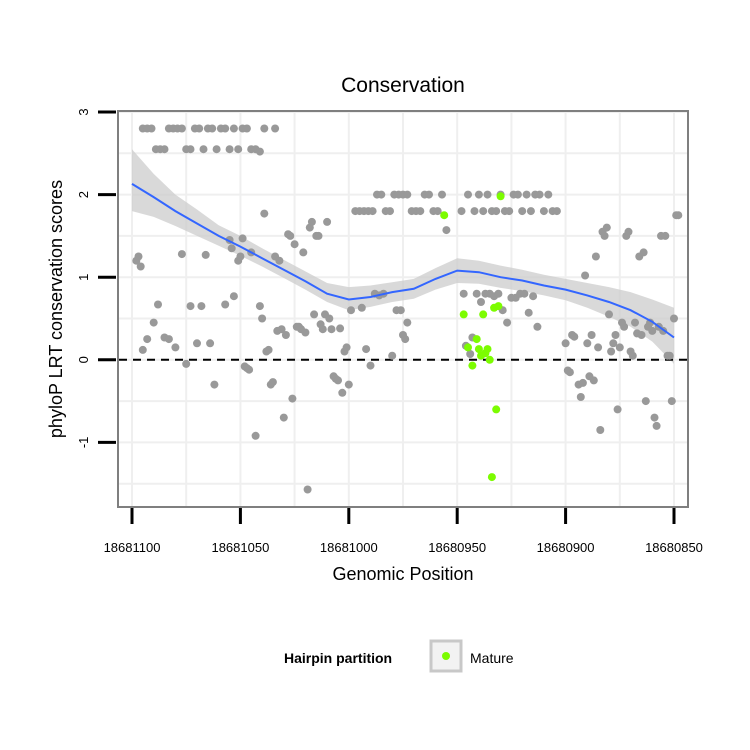  I want to click on legend-key-mature, so click(446, 656).